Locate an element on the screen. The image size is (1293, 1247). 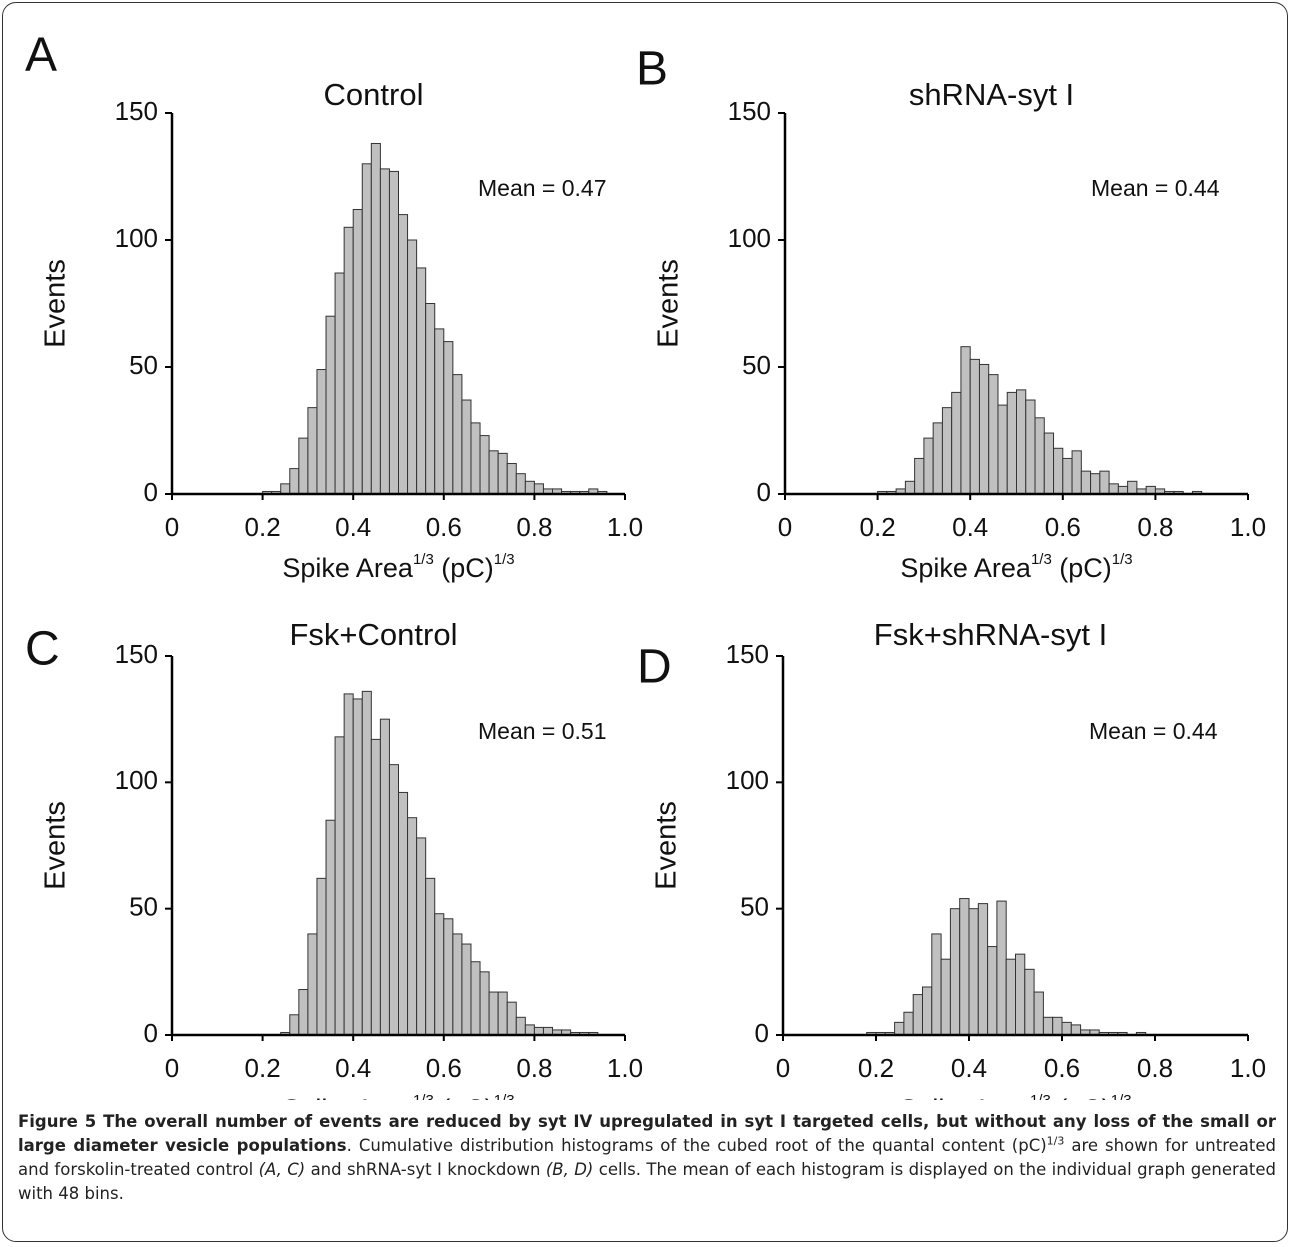
y-tick-label: 50 is located at coordinates (143, 365).